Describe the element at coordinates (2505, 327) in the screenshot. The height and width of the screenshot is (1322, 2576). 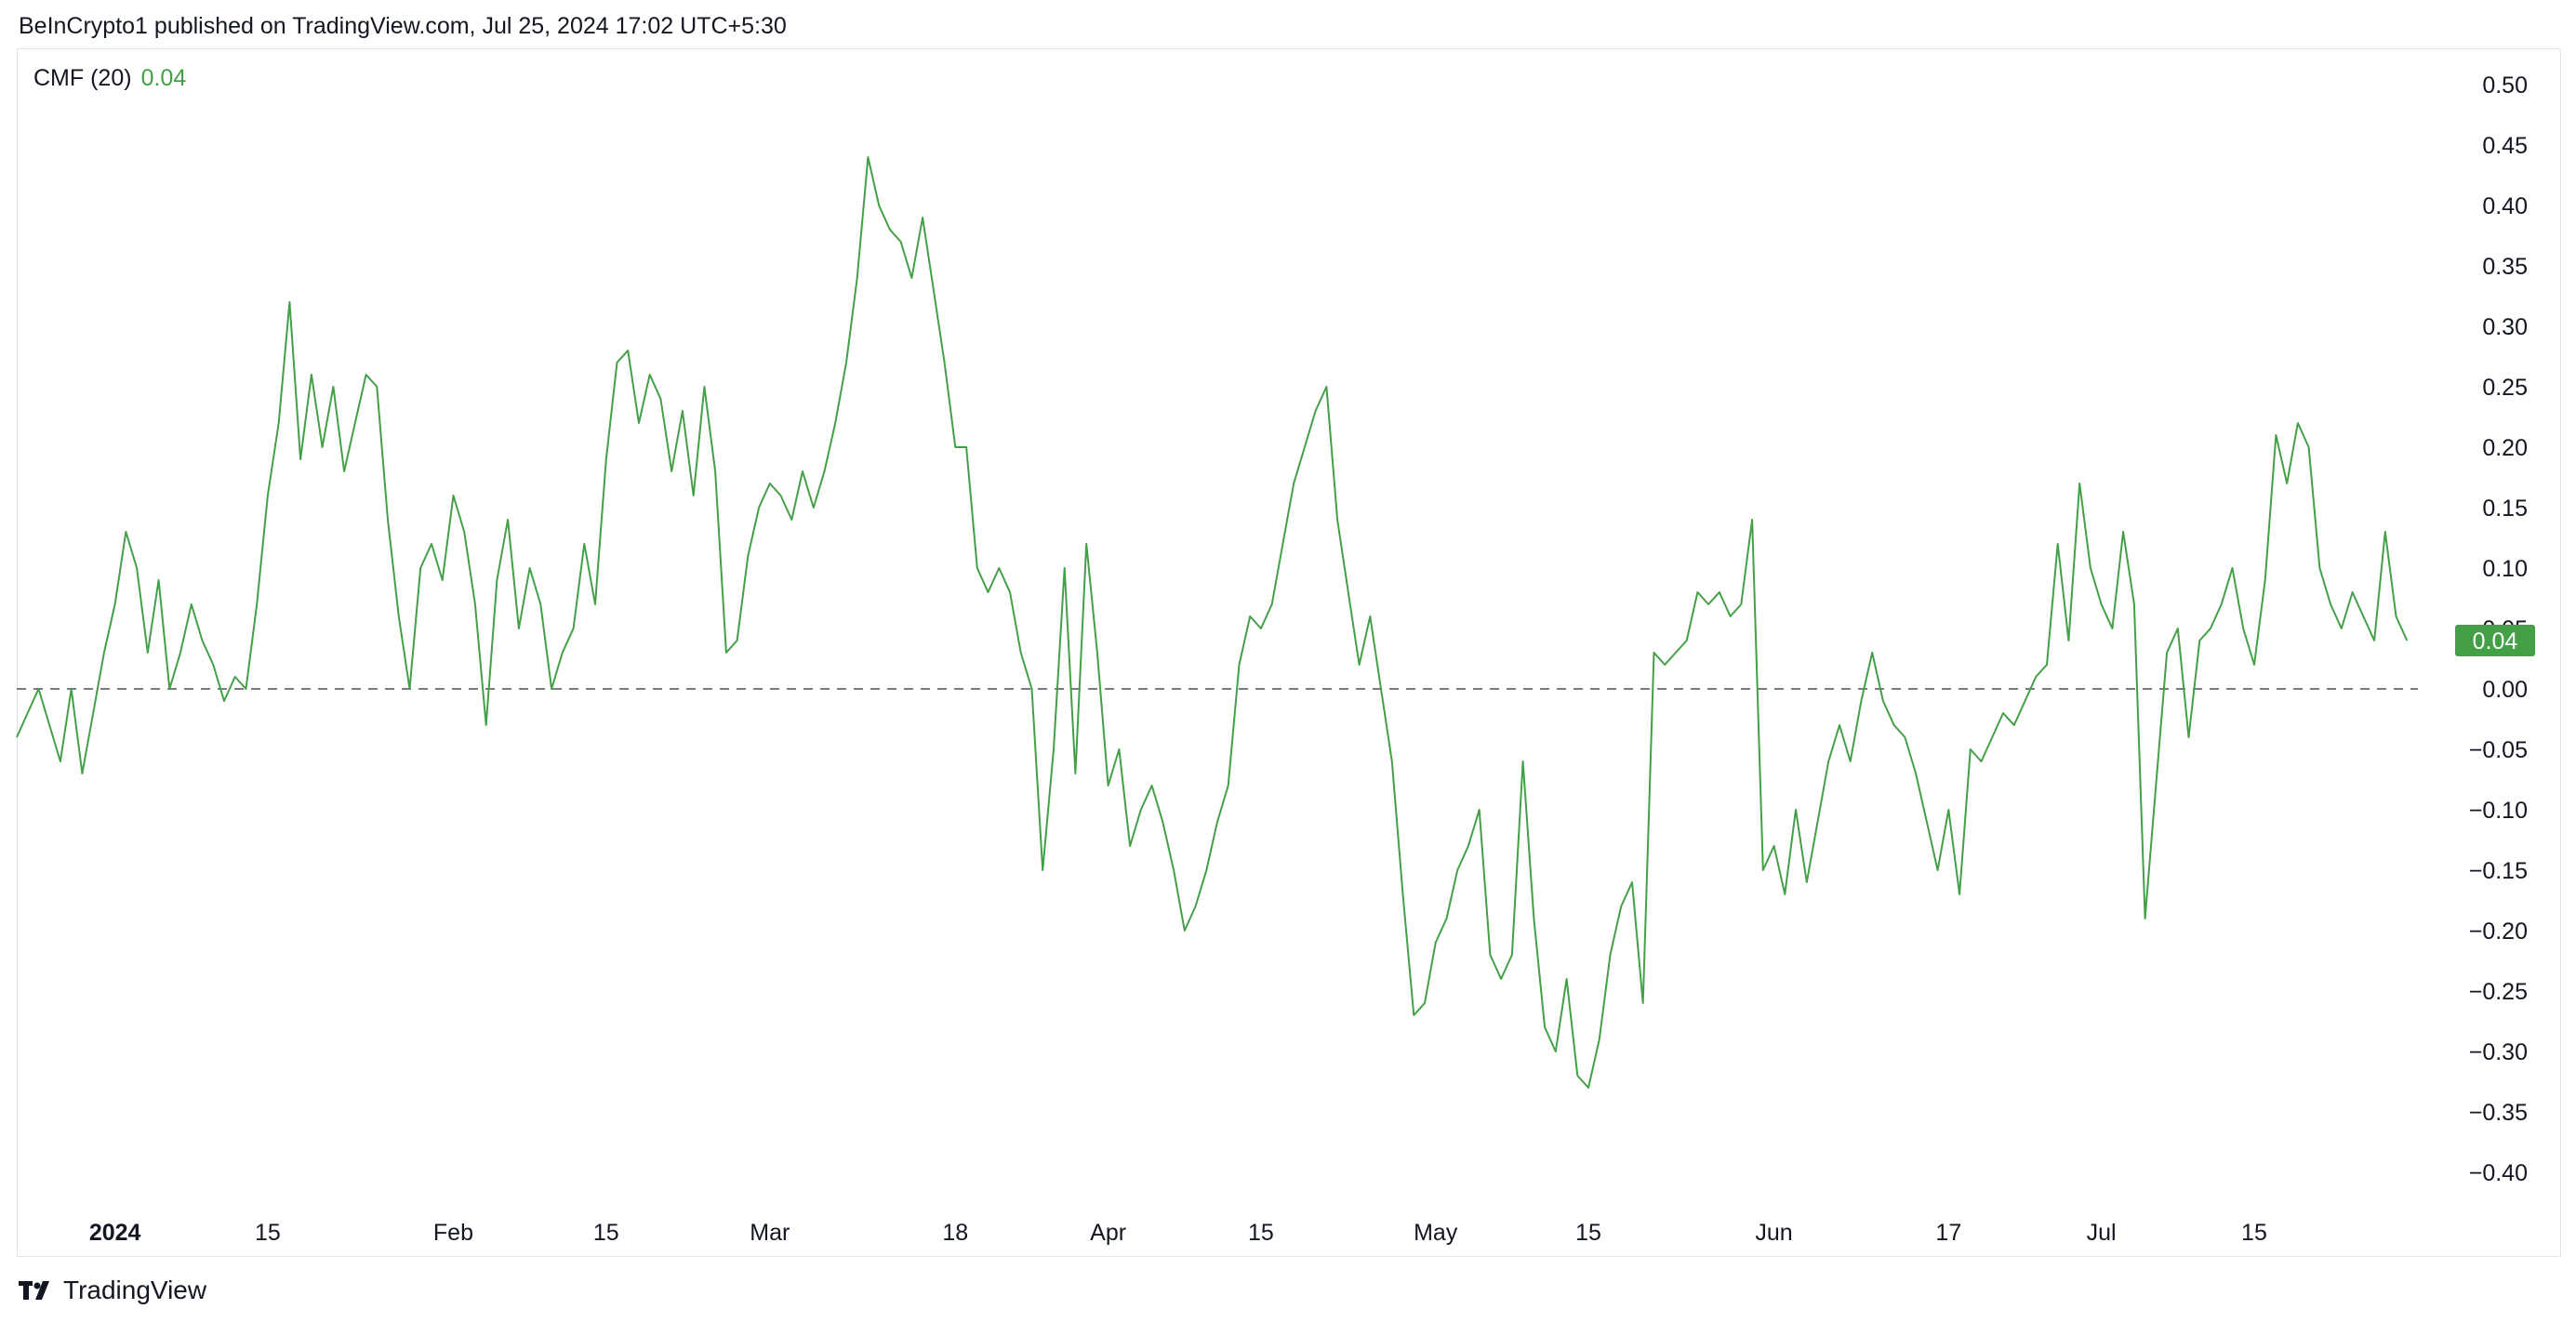
I see `y-tick-label: 0.30` at that location.